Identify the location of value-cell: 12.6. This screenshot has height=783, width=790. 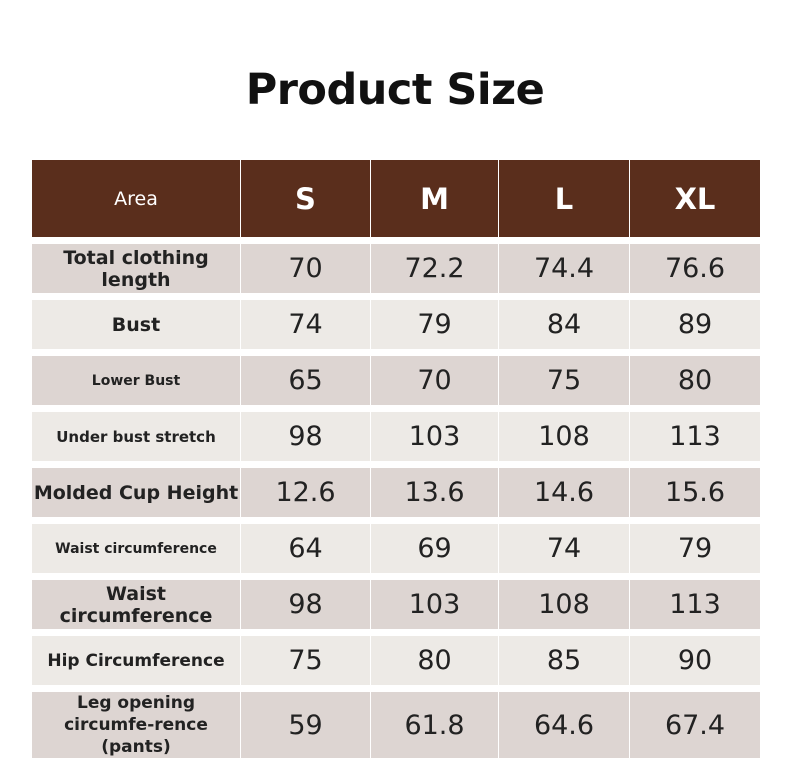
(306, 492).